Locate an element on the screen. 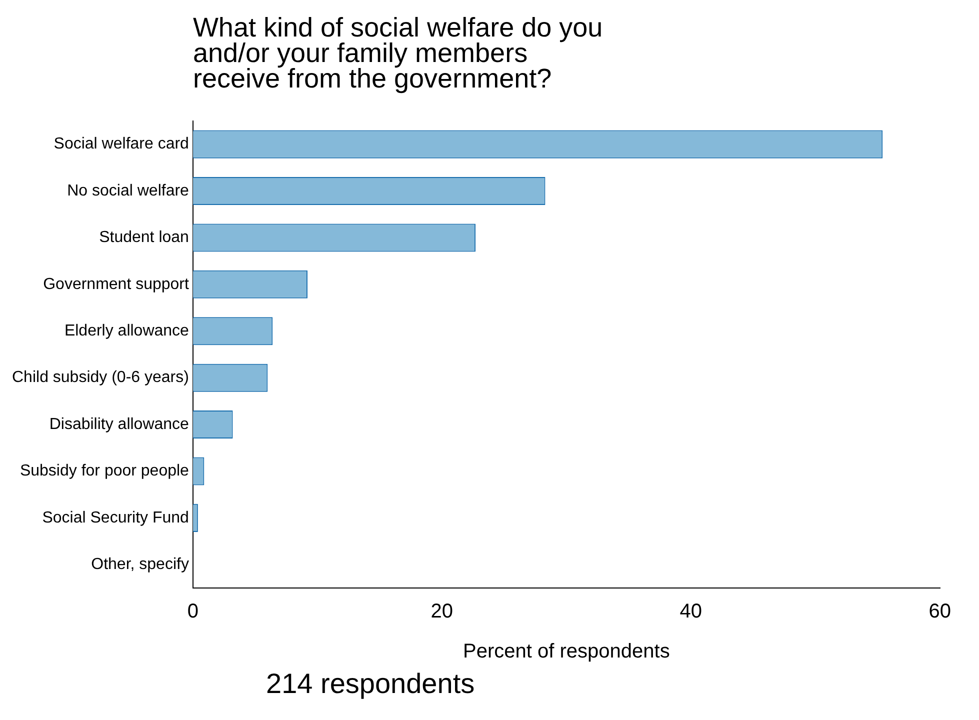 Image resolution: width=979 pixels, height=720 pixels. y-tick-label: Government support is located at coordinates (116, 284).